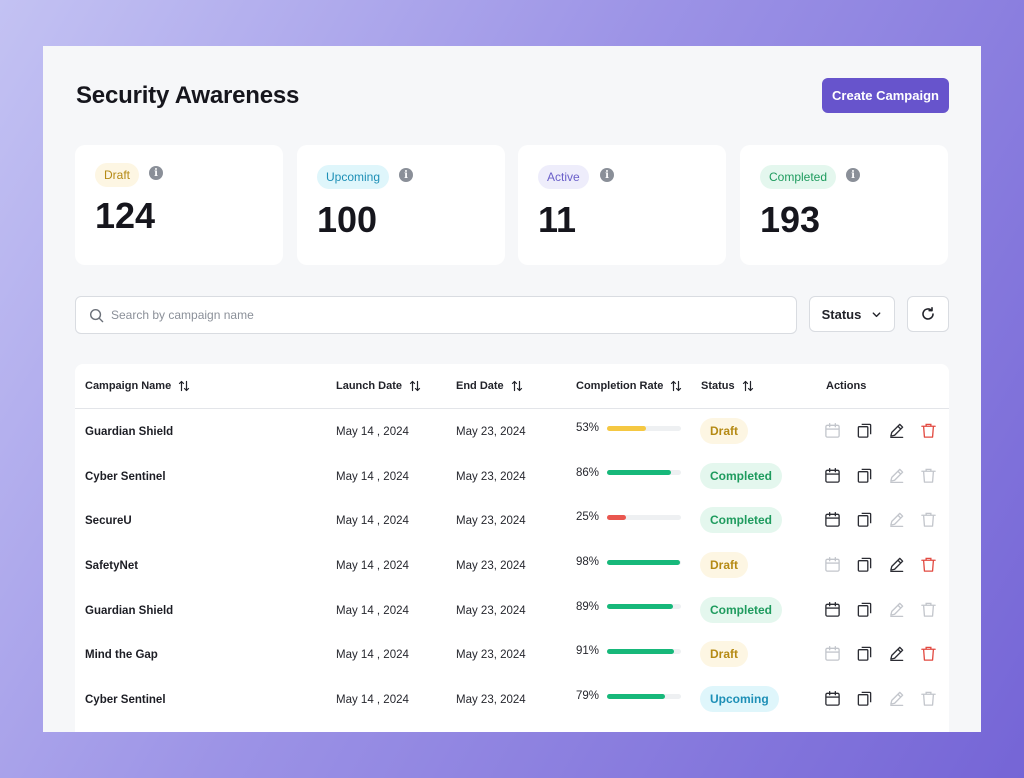 This screenshot has height=778, width=1024. I want to click on stat-card-upcoming: Upcoming i 100, so click(401, 205).